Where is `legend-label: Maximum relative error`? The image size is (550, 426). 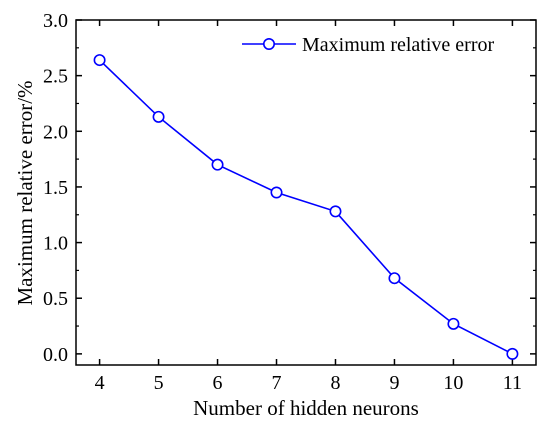
legend-label: Maximum relative error is located at coordinates (398, 45).